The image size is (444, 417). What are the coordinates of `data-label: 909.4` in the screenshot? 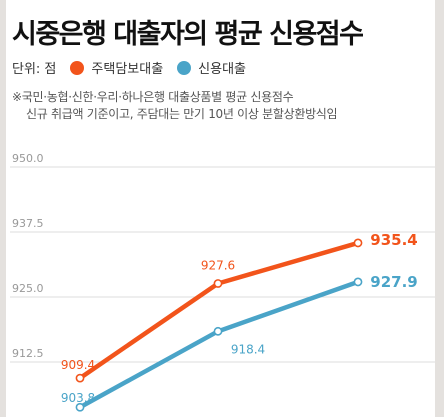 It's located at (78, 365).